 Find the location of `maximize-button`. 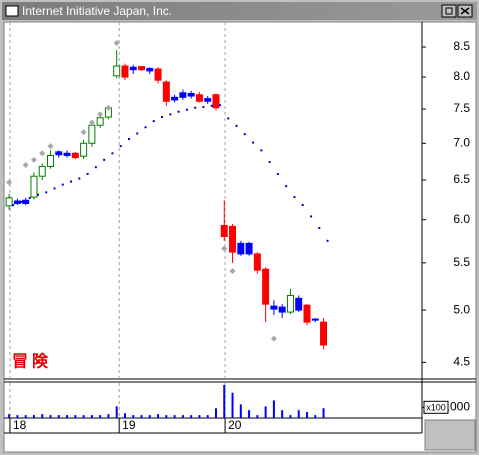

maximize-button is located at coordinates (449, 11).